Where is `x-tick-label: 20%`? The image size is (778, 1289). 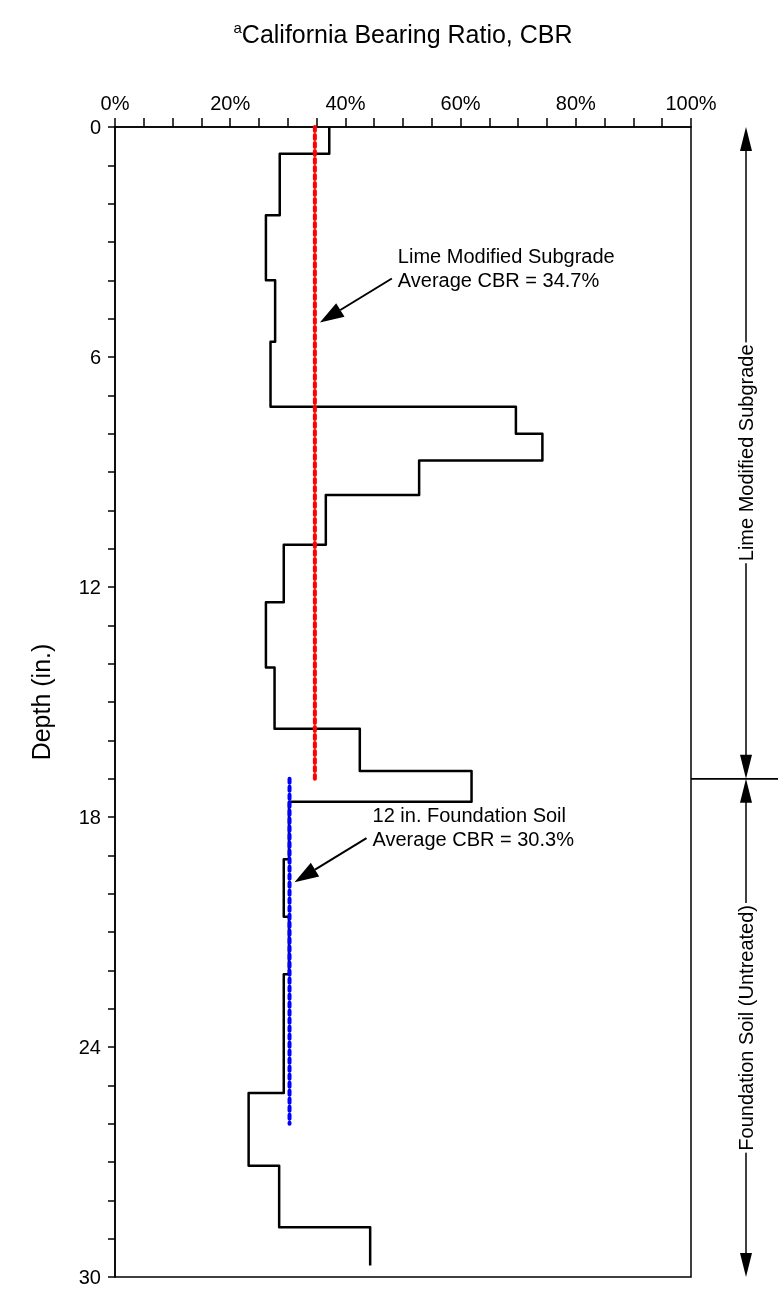
x-tick-label: 20% is located at coordinates (230, 103).